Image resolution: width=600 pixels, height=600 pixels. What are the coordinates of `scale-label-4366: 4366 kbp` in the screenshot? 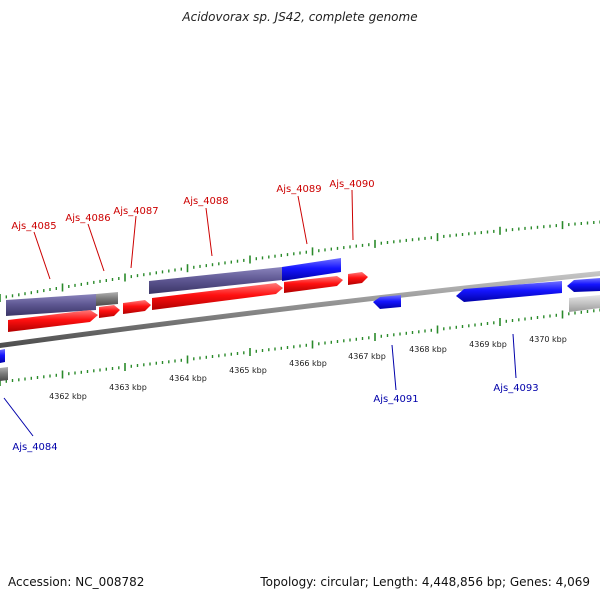 It's located at (308, 363).